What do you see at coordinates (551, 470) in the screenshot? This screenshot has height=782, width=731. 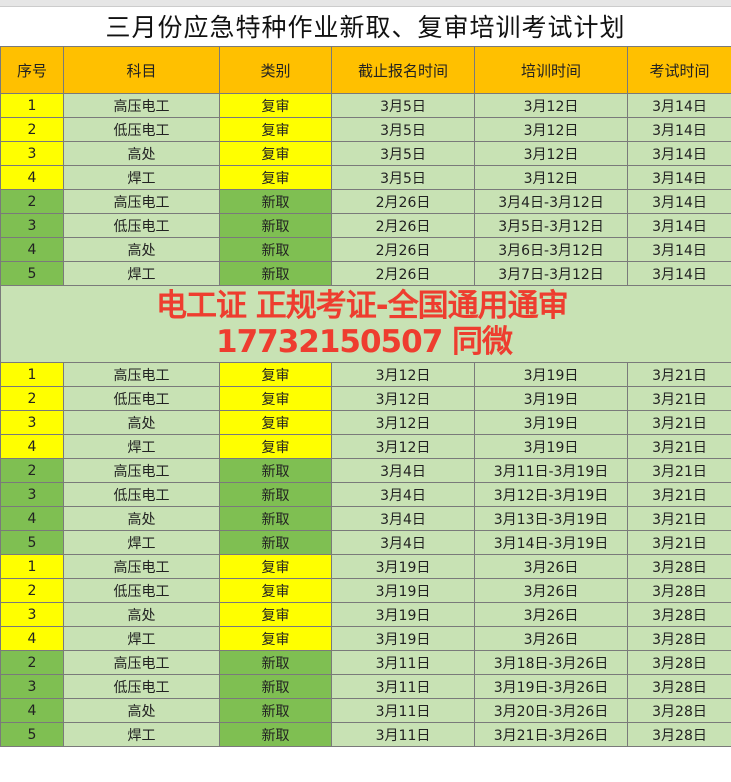 I see `cell-training: 3月11日-3月19日` at bounding box center [551, 470].